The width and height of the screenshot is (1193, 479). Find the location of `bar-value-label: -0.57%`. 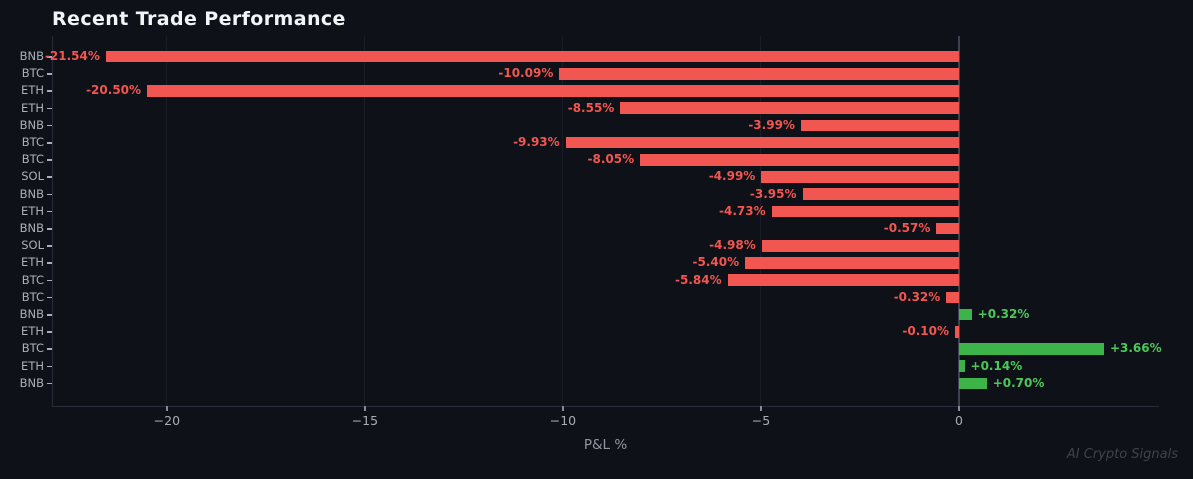

bar-value-label: -0.57% is located at coordinates (907, 228).